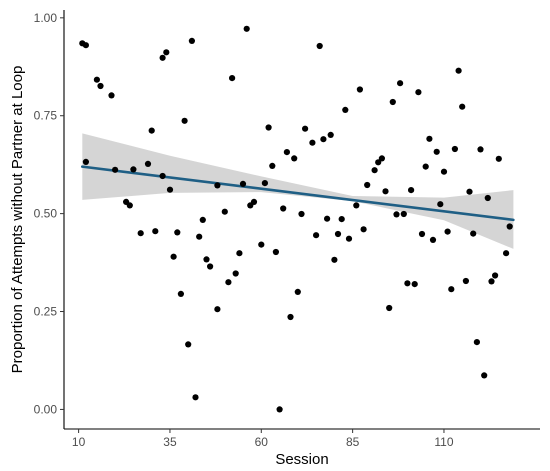  What do you see at coordinates (46, 116) in the screenshot?
I see `y-tick-label: 0.75` at bounding box center [46, 116].